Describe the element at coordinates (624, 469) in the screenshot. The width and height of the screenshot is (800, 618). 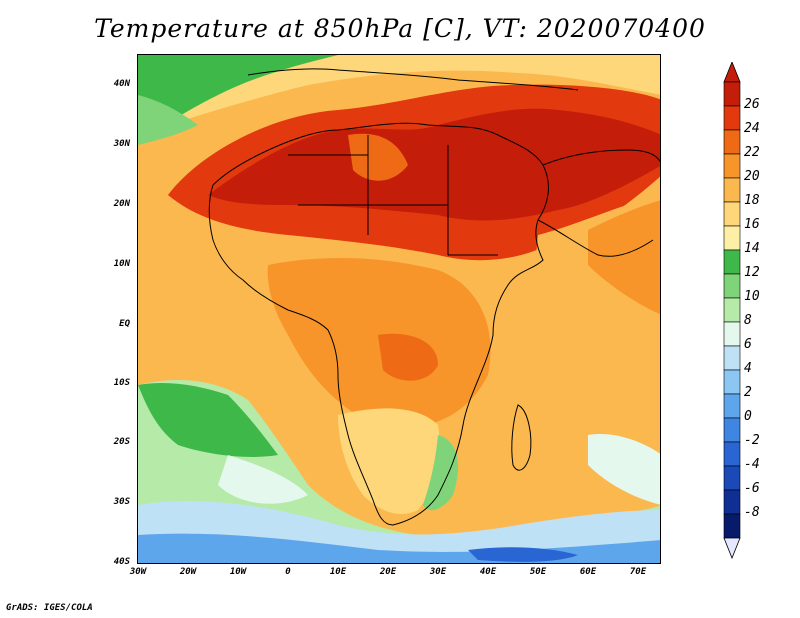
I see `field-indian-cool` at that location.